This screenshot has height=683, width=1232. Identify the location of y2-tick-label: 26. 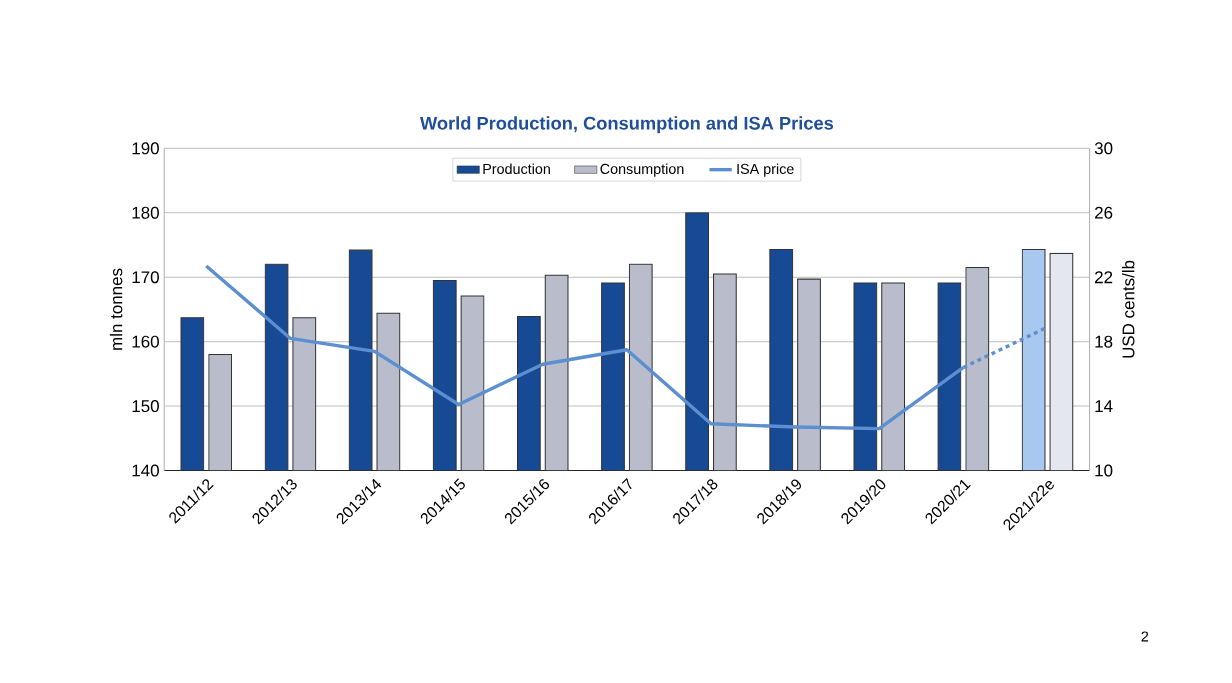
(1104, 212).